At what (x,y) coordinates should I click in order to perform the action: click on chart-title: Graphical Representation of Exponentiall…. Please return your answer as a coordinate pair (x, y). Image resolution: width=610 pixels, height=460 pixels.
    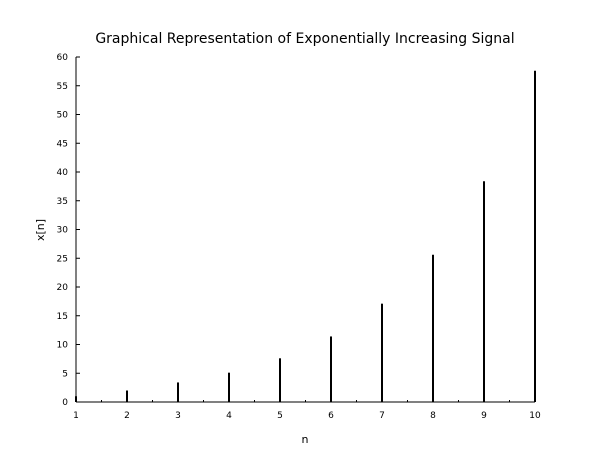
    Looking at the image, I should click on (304, 39).